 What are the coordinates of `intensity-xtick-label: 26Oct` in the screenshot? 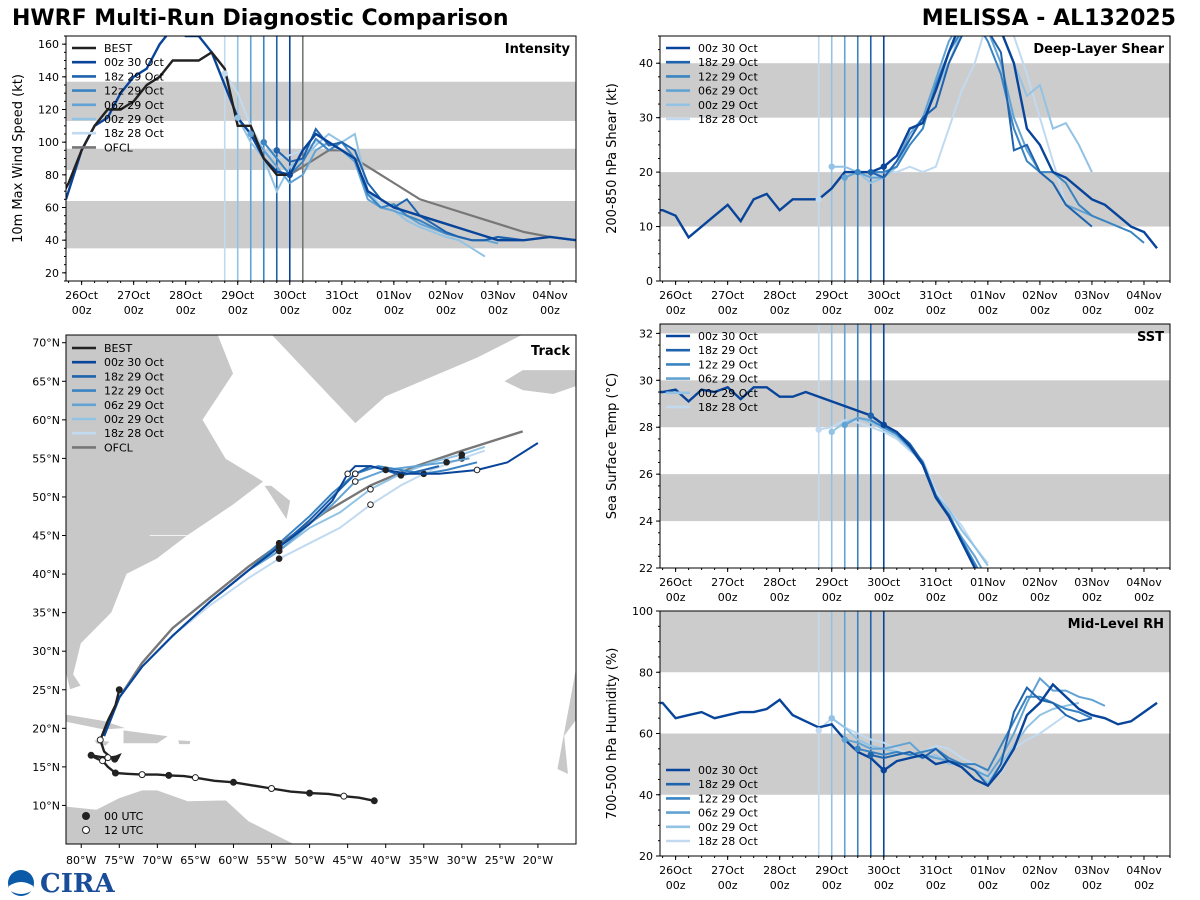 It's located at (82, 295).